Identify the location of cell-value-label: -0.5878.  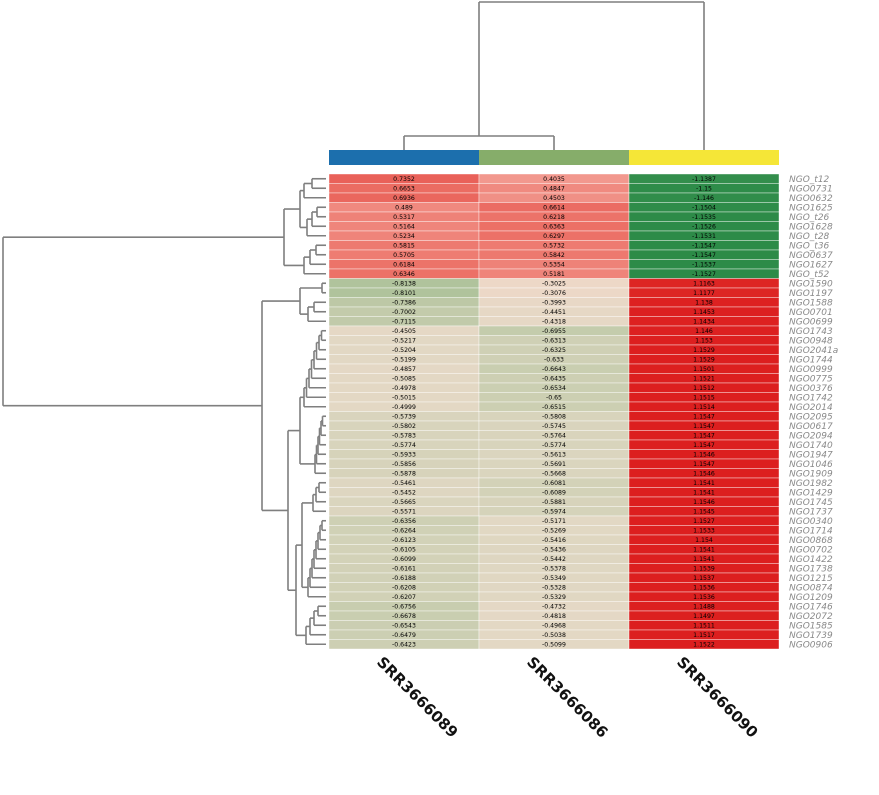
(404, 473).